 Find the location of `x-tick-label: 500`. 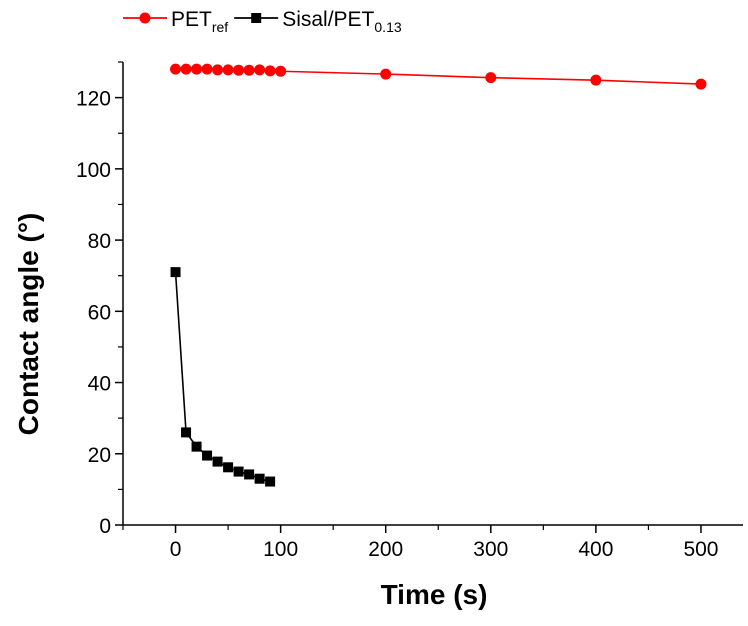

x-tick-label: 500 is located at coordinates (700, 549).